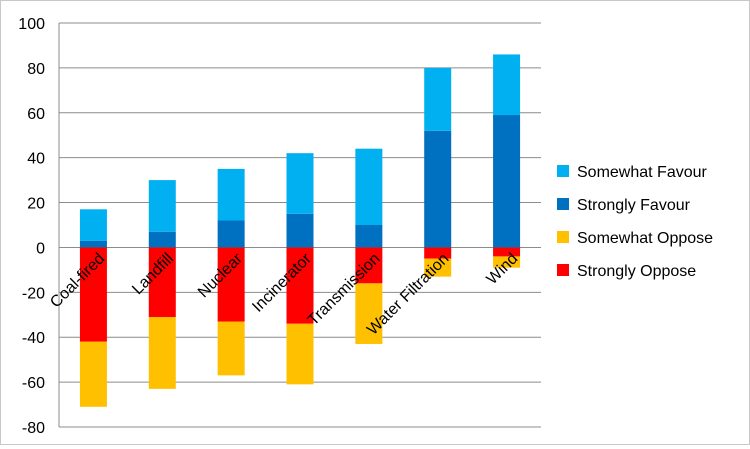  What do you see at coordinates (31, 24) in the screenshot?
I see `y-tick-label: 100` at bounding box center [31, 24].